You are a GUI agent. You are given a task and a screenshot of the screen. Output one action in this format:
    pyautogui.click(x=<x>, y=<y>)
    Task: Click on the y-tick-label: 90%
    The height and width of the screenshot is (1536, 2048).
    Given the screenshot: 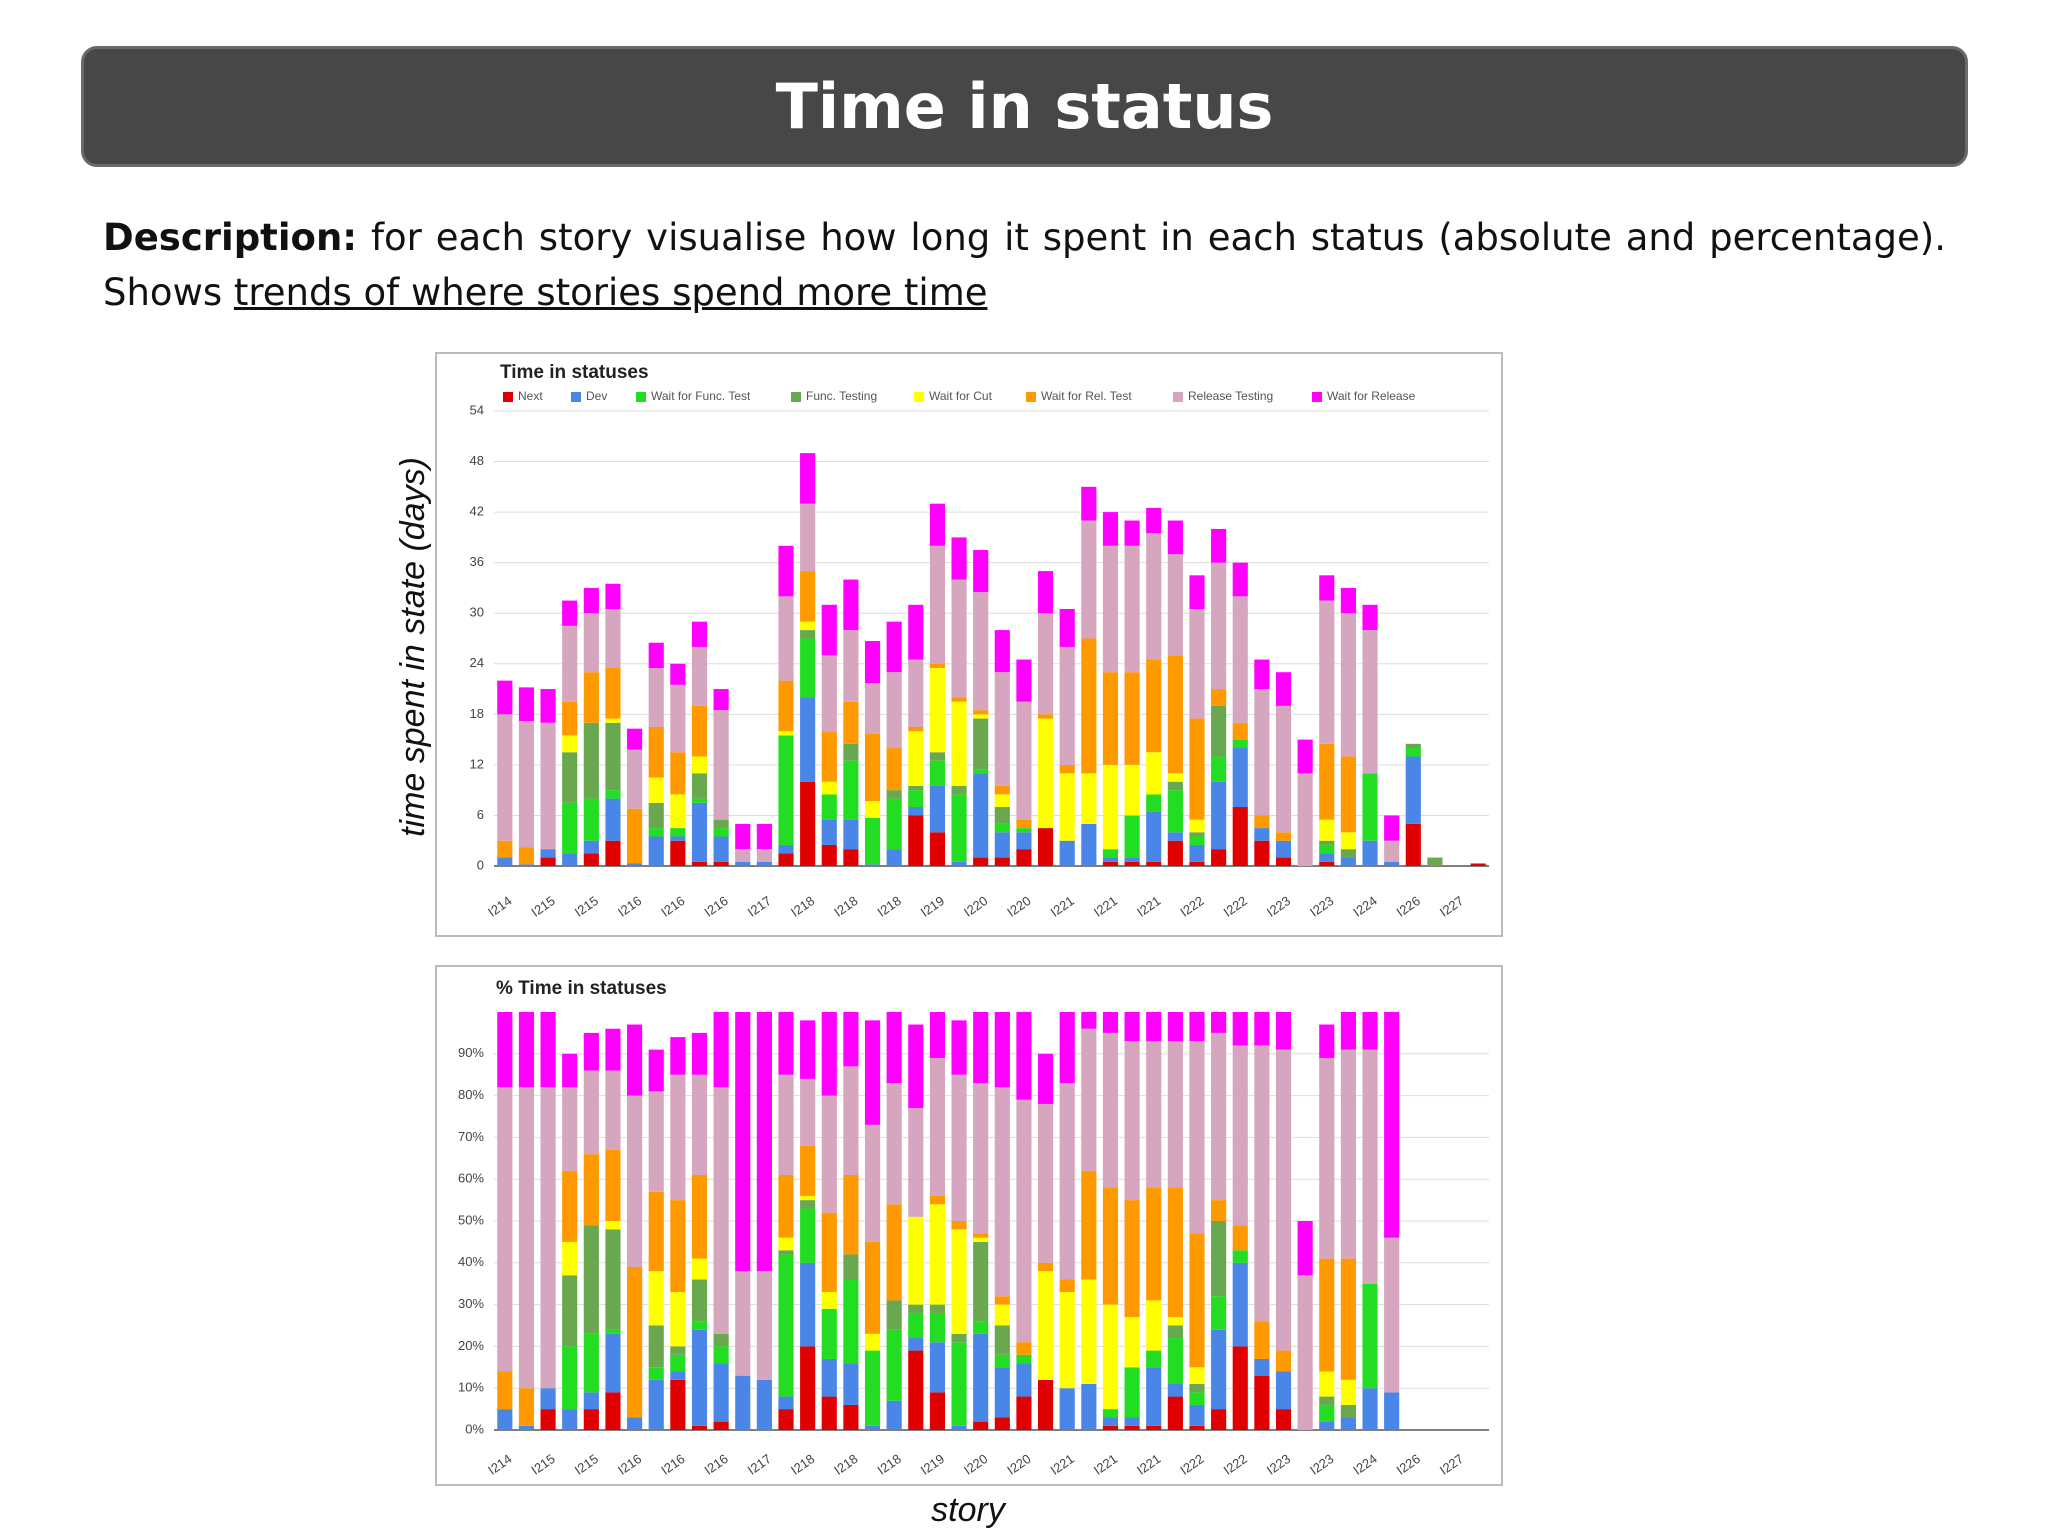 What is the action you would take?
    pyautogui.click(x=471, y=1052)
    